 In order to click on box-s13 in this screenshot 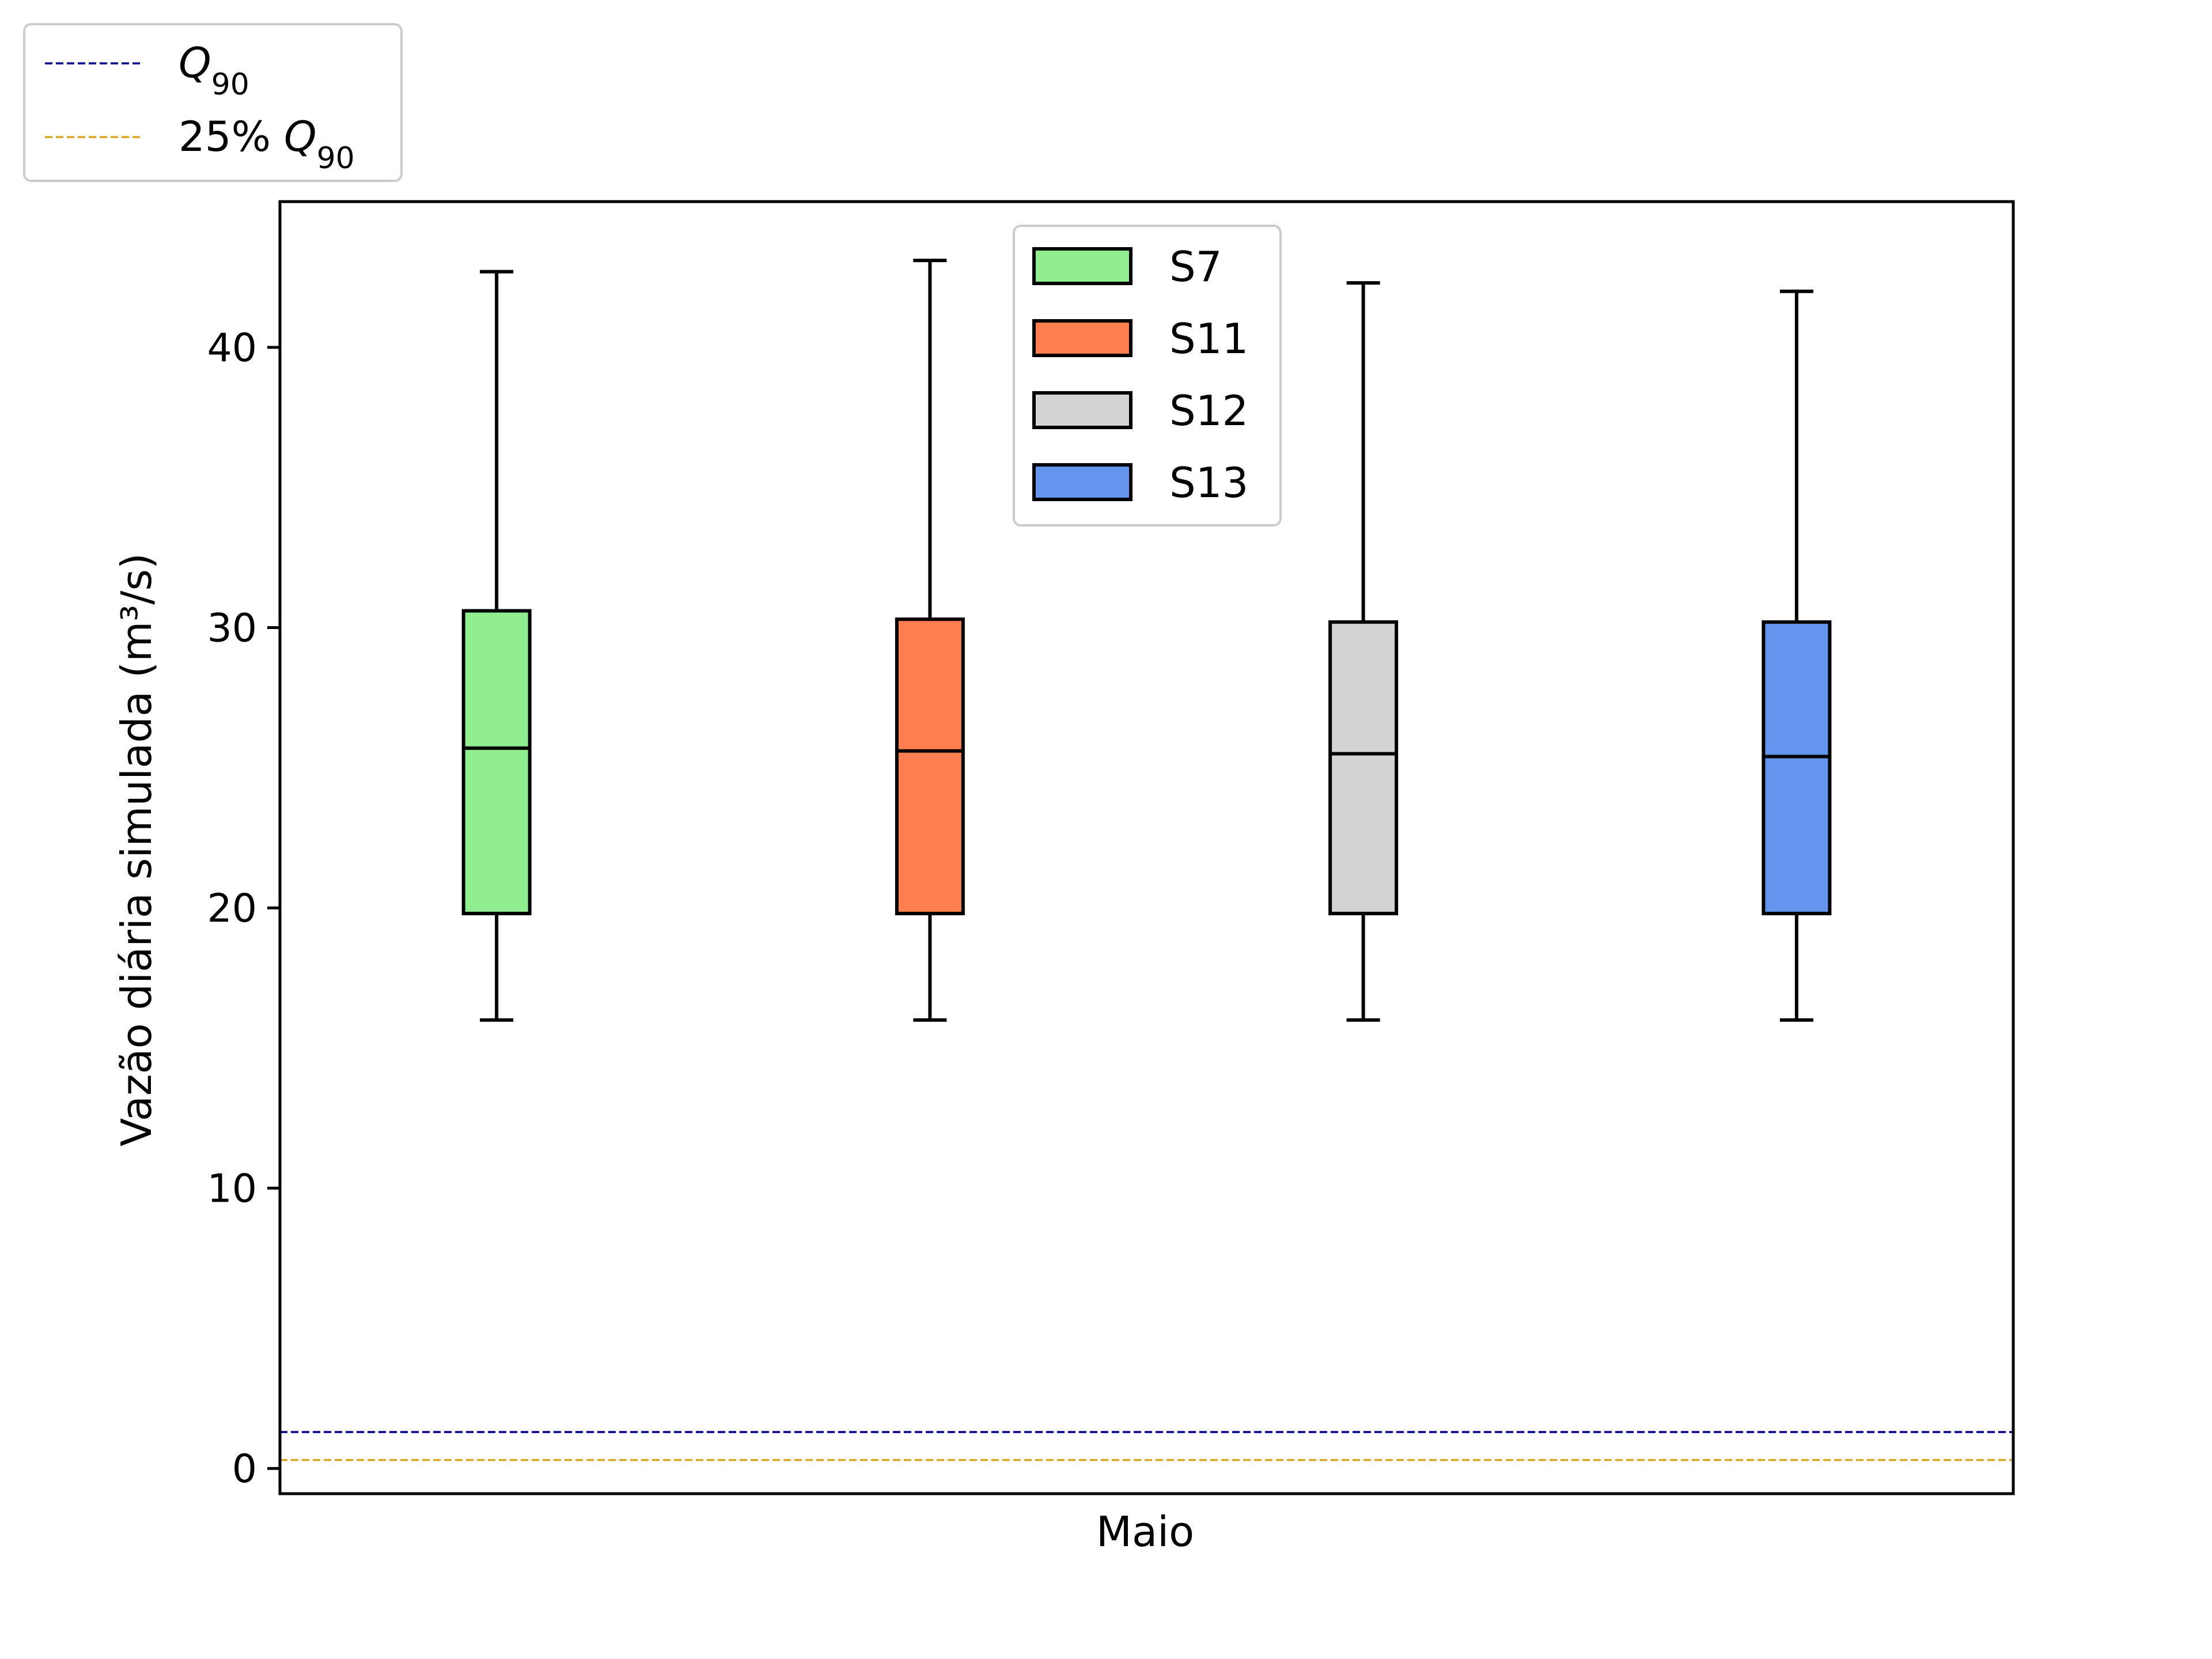, I will do `click(1797, 655)`.